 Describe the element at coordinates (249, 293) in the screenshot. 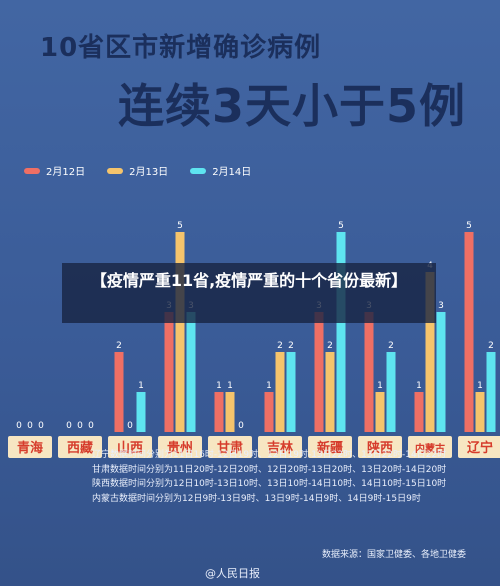

I see `overlay-title: 【疫情严重11省,疫情严重的十个省份最新】` at that location.